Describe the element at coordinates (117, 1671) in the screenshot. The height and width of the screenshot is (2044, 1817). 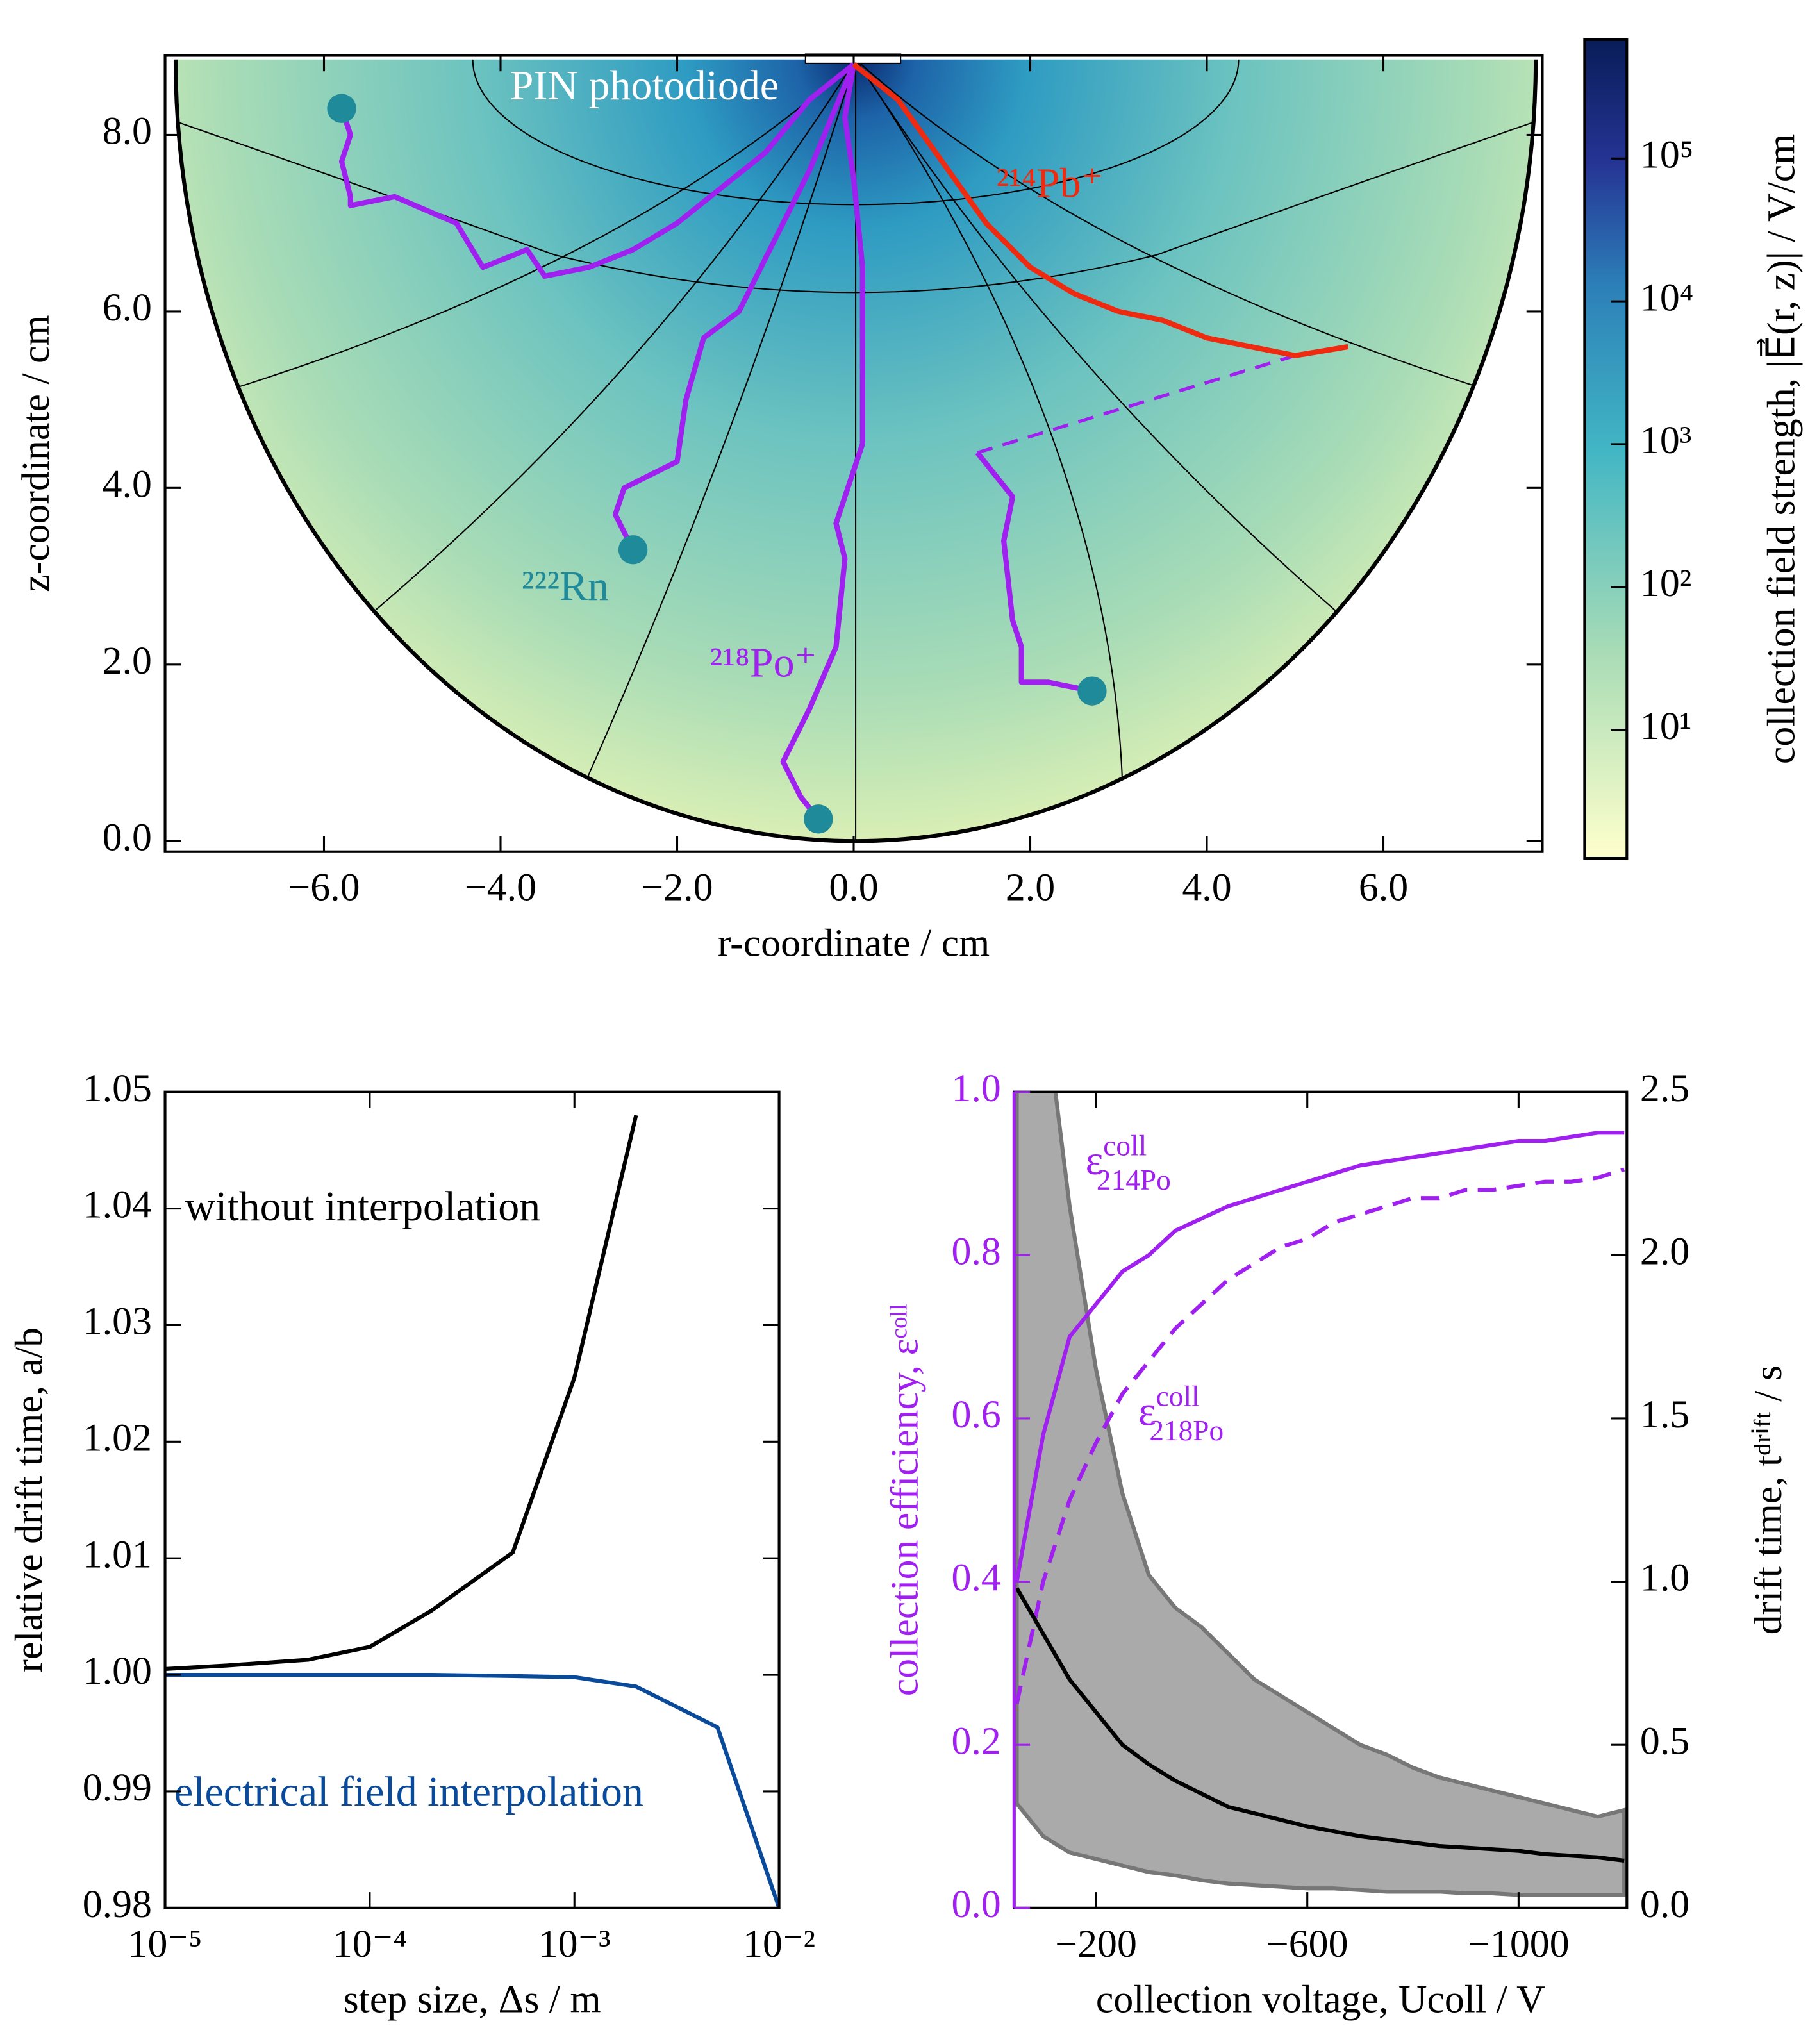
I see `y-tick-label: 1.00` at that location.